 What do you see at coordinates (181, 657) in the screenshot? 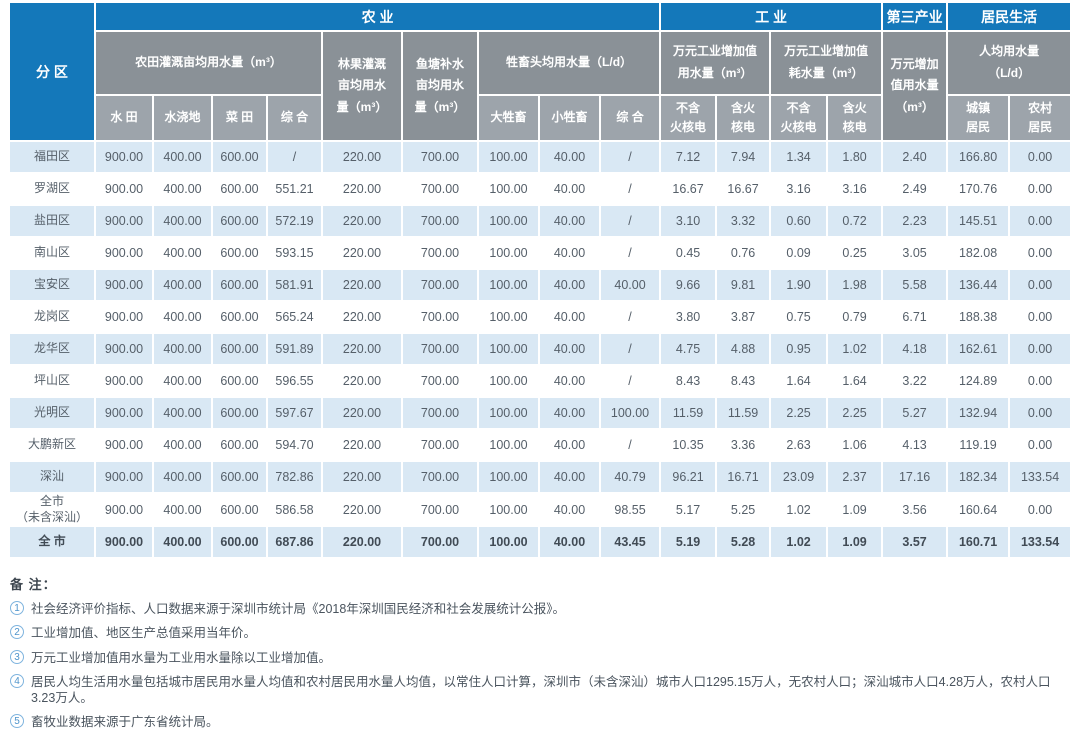
I see `note-text: 万元工业增加值用水量为工业用水量除以工业增加值。` at bounding box center [181, 657].